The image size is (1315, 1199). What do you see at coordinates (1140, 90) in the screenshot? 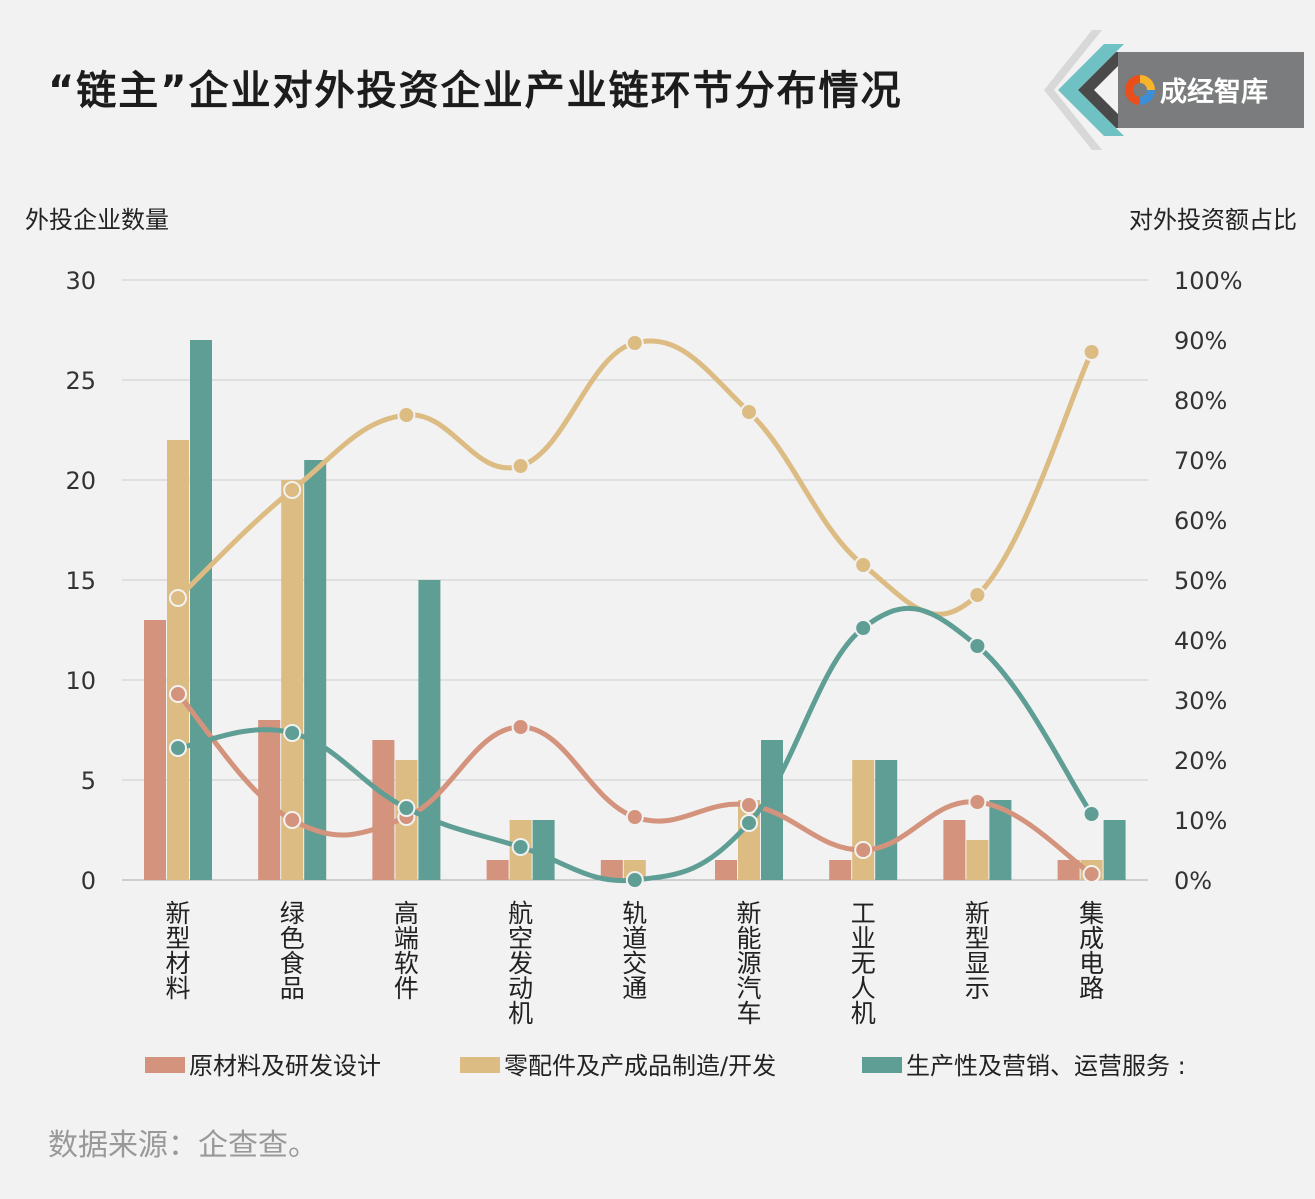
I see `swirl-logo-icon` at bounding box center [1140, 90].